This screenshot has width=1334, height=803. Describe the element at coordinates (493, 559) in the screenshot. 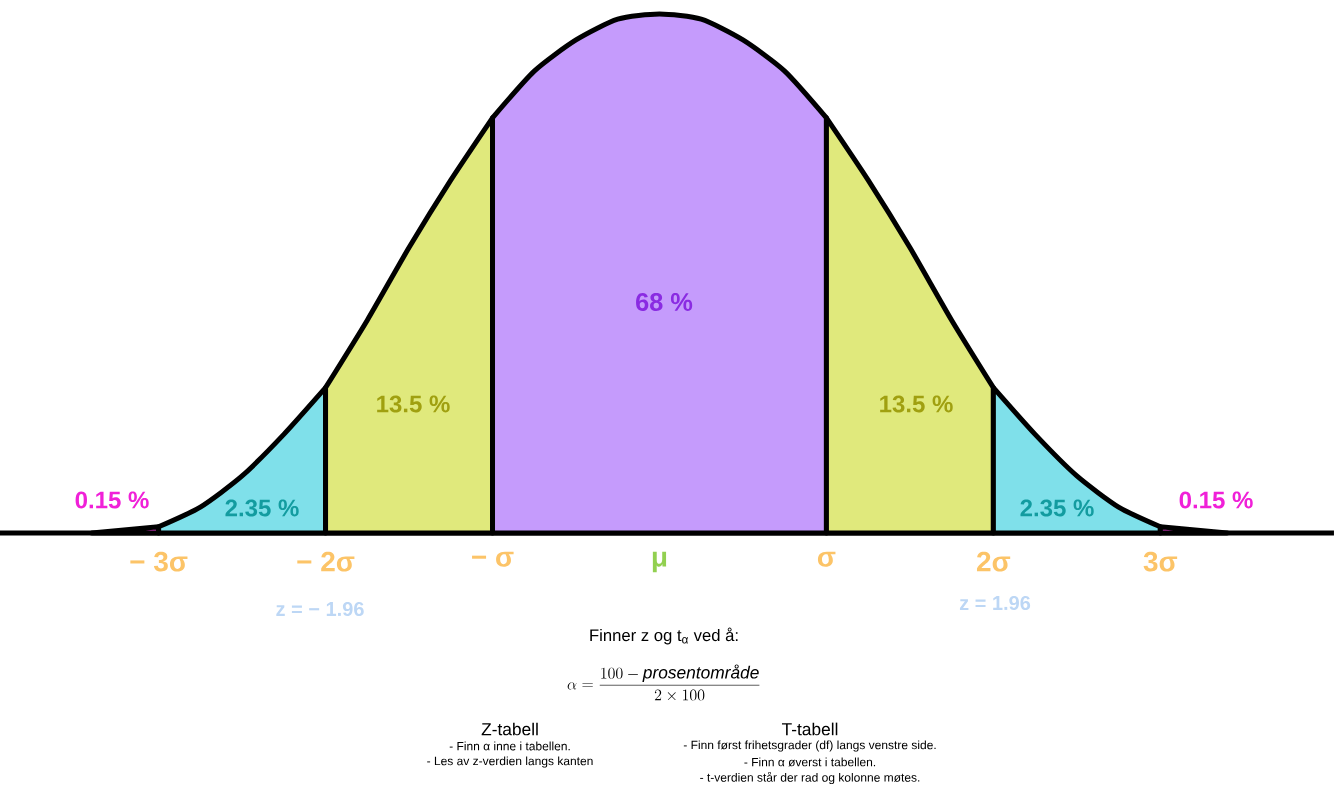

I see `x-tick-label: − σ` at that location.